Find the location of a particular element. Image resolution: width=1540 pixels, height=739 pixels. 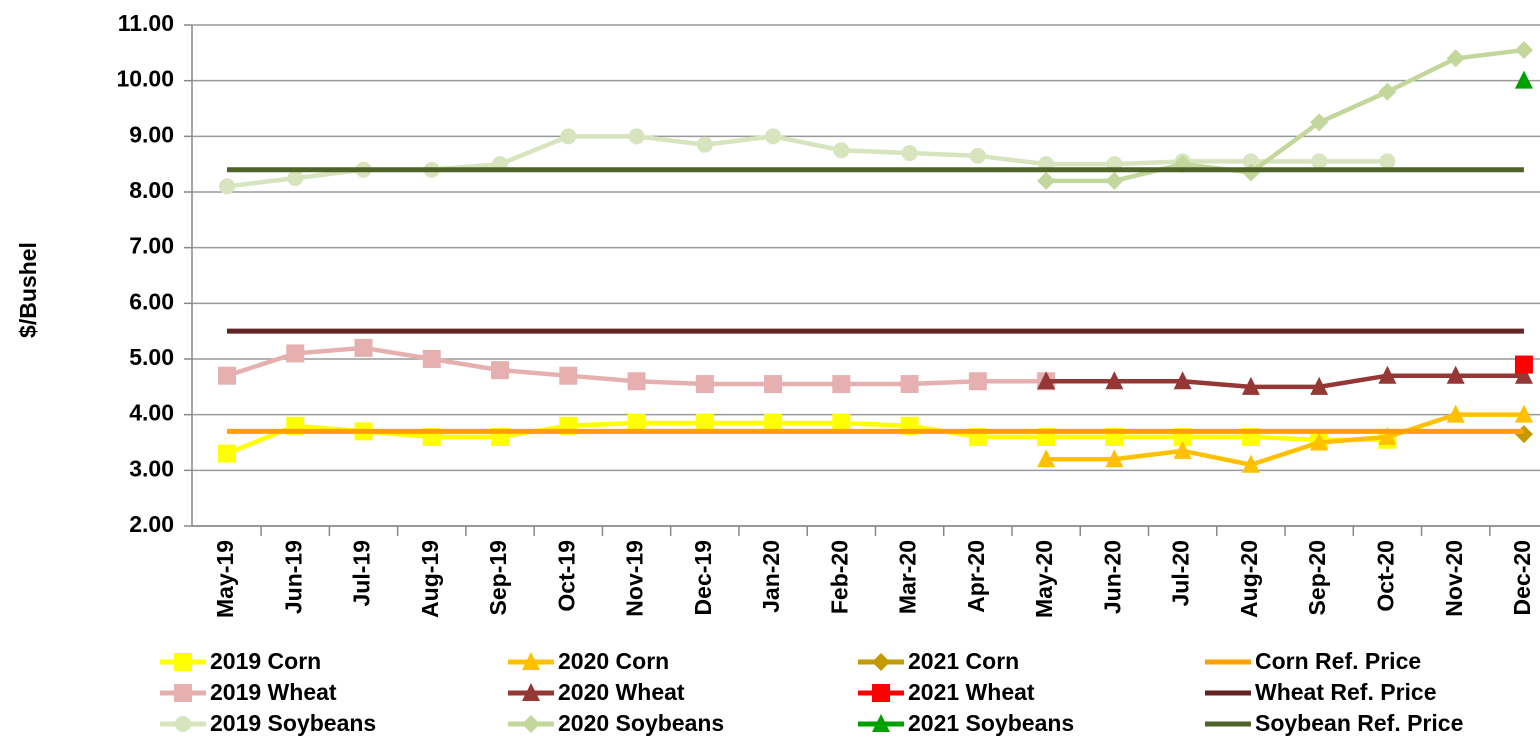

legend-label: 2019 Soybeans is located at coordinates (293, 723).